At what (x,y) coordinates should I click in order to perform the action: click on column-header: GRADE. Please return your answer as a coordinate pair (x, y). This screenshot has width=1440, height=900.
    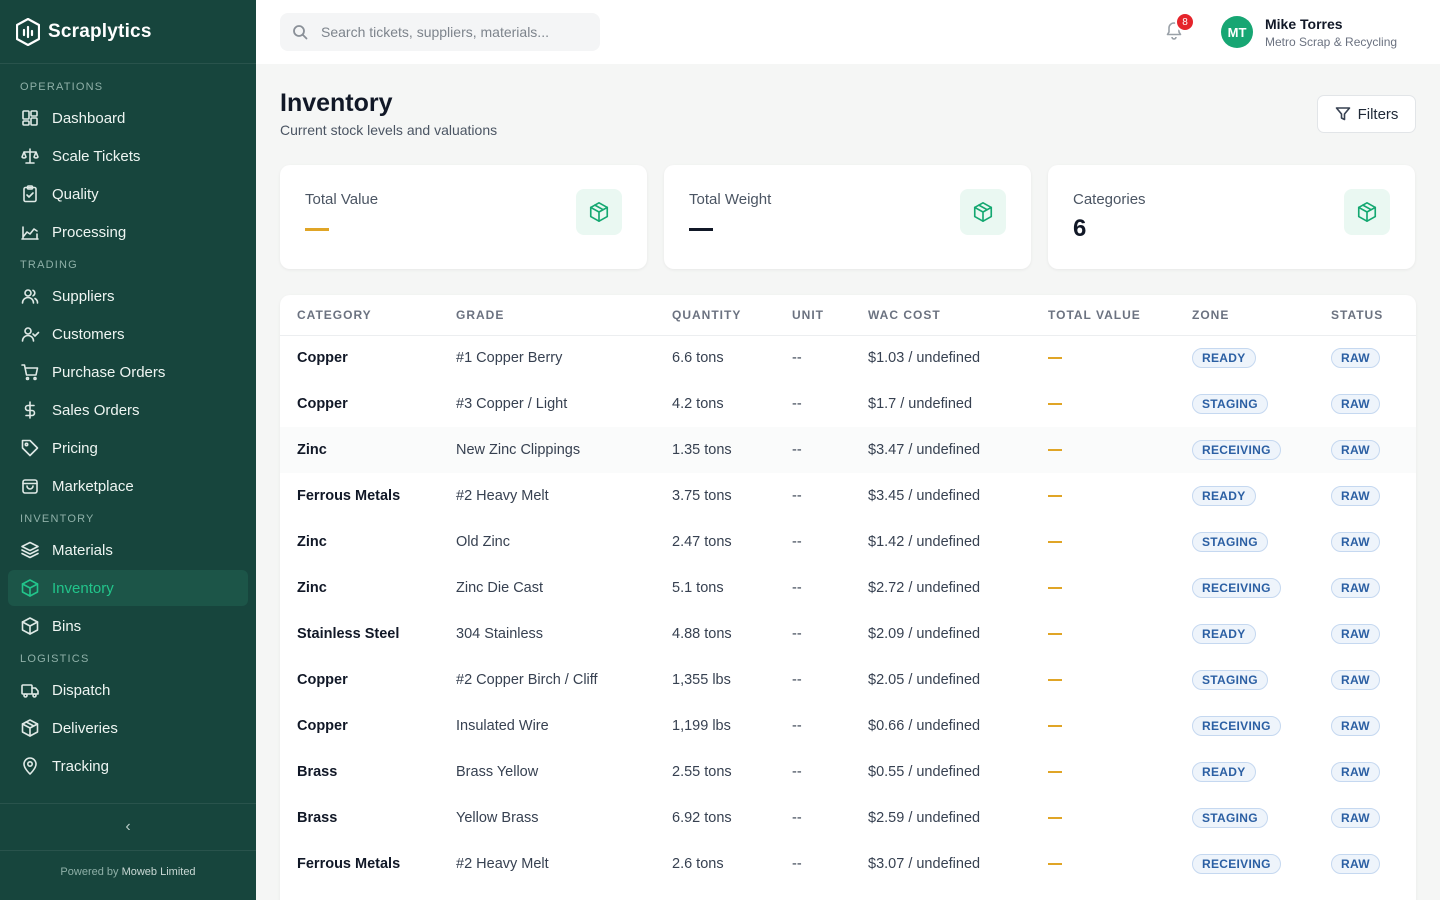
    Looking at the image, I should click on (564, 315).